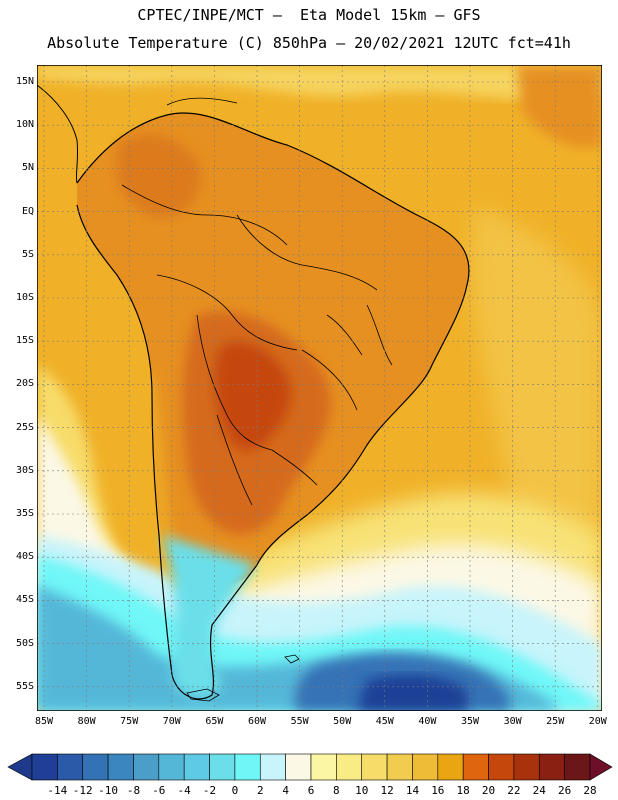  Describe the element at coordinates (133, 790) in the screenshot. I see `colorbar-label: -8` at that location.